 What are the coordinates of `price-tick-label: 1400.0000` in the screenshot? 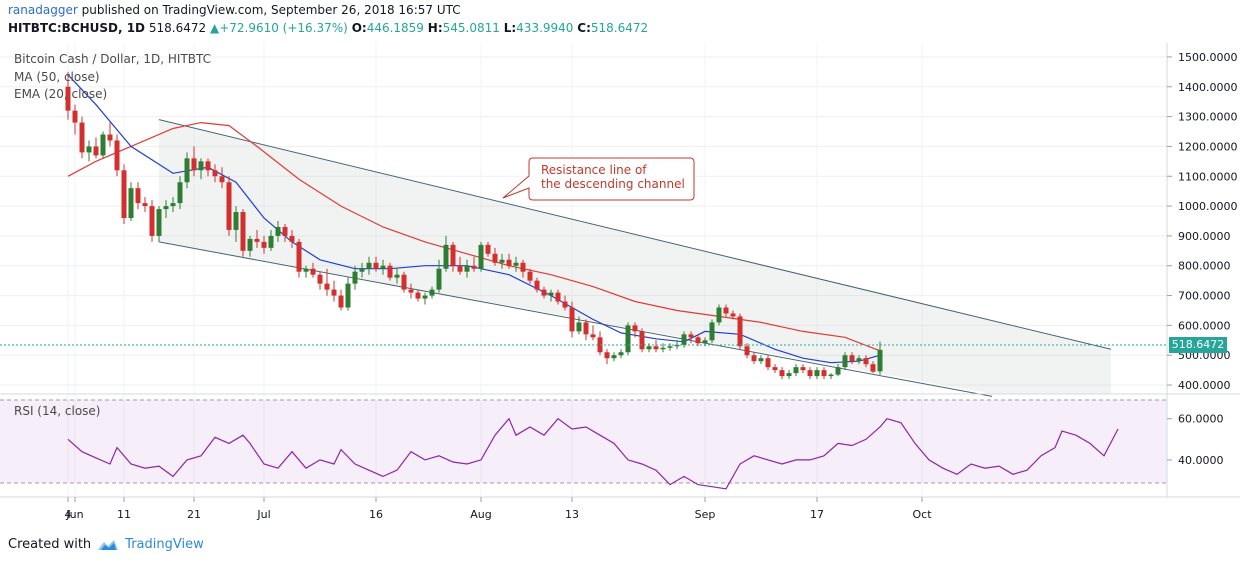 It's located at (1208, 87).